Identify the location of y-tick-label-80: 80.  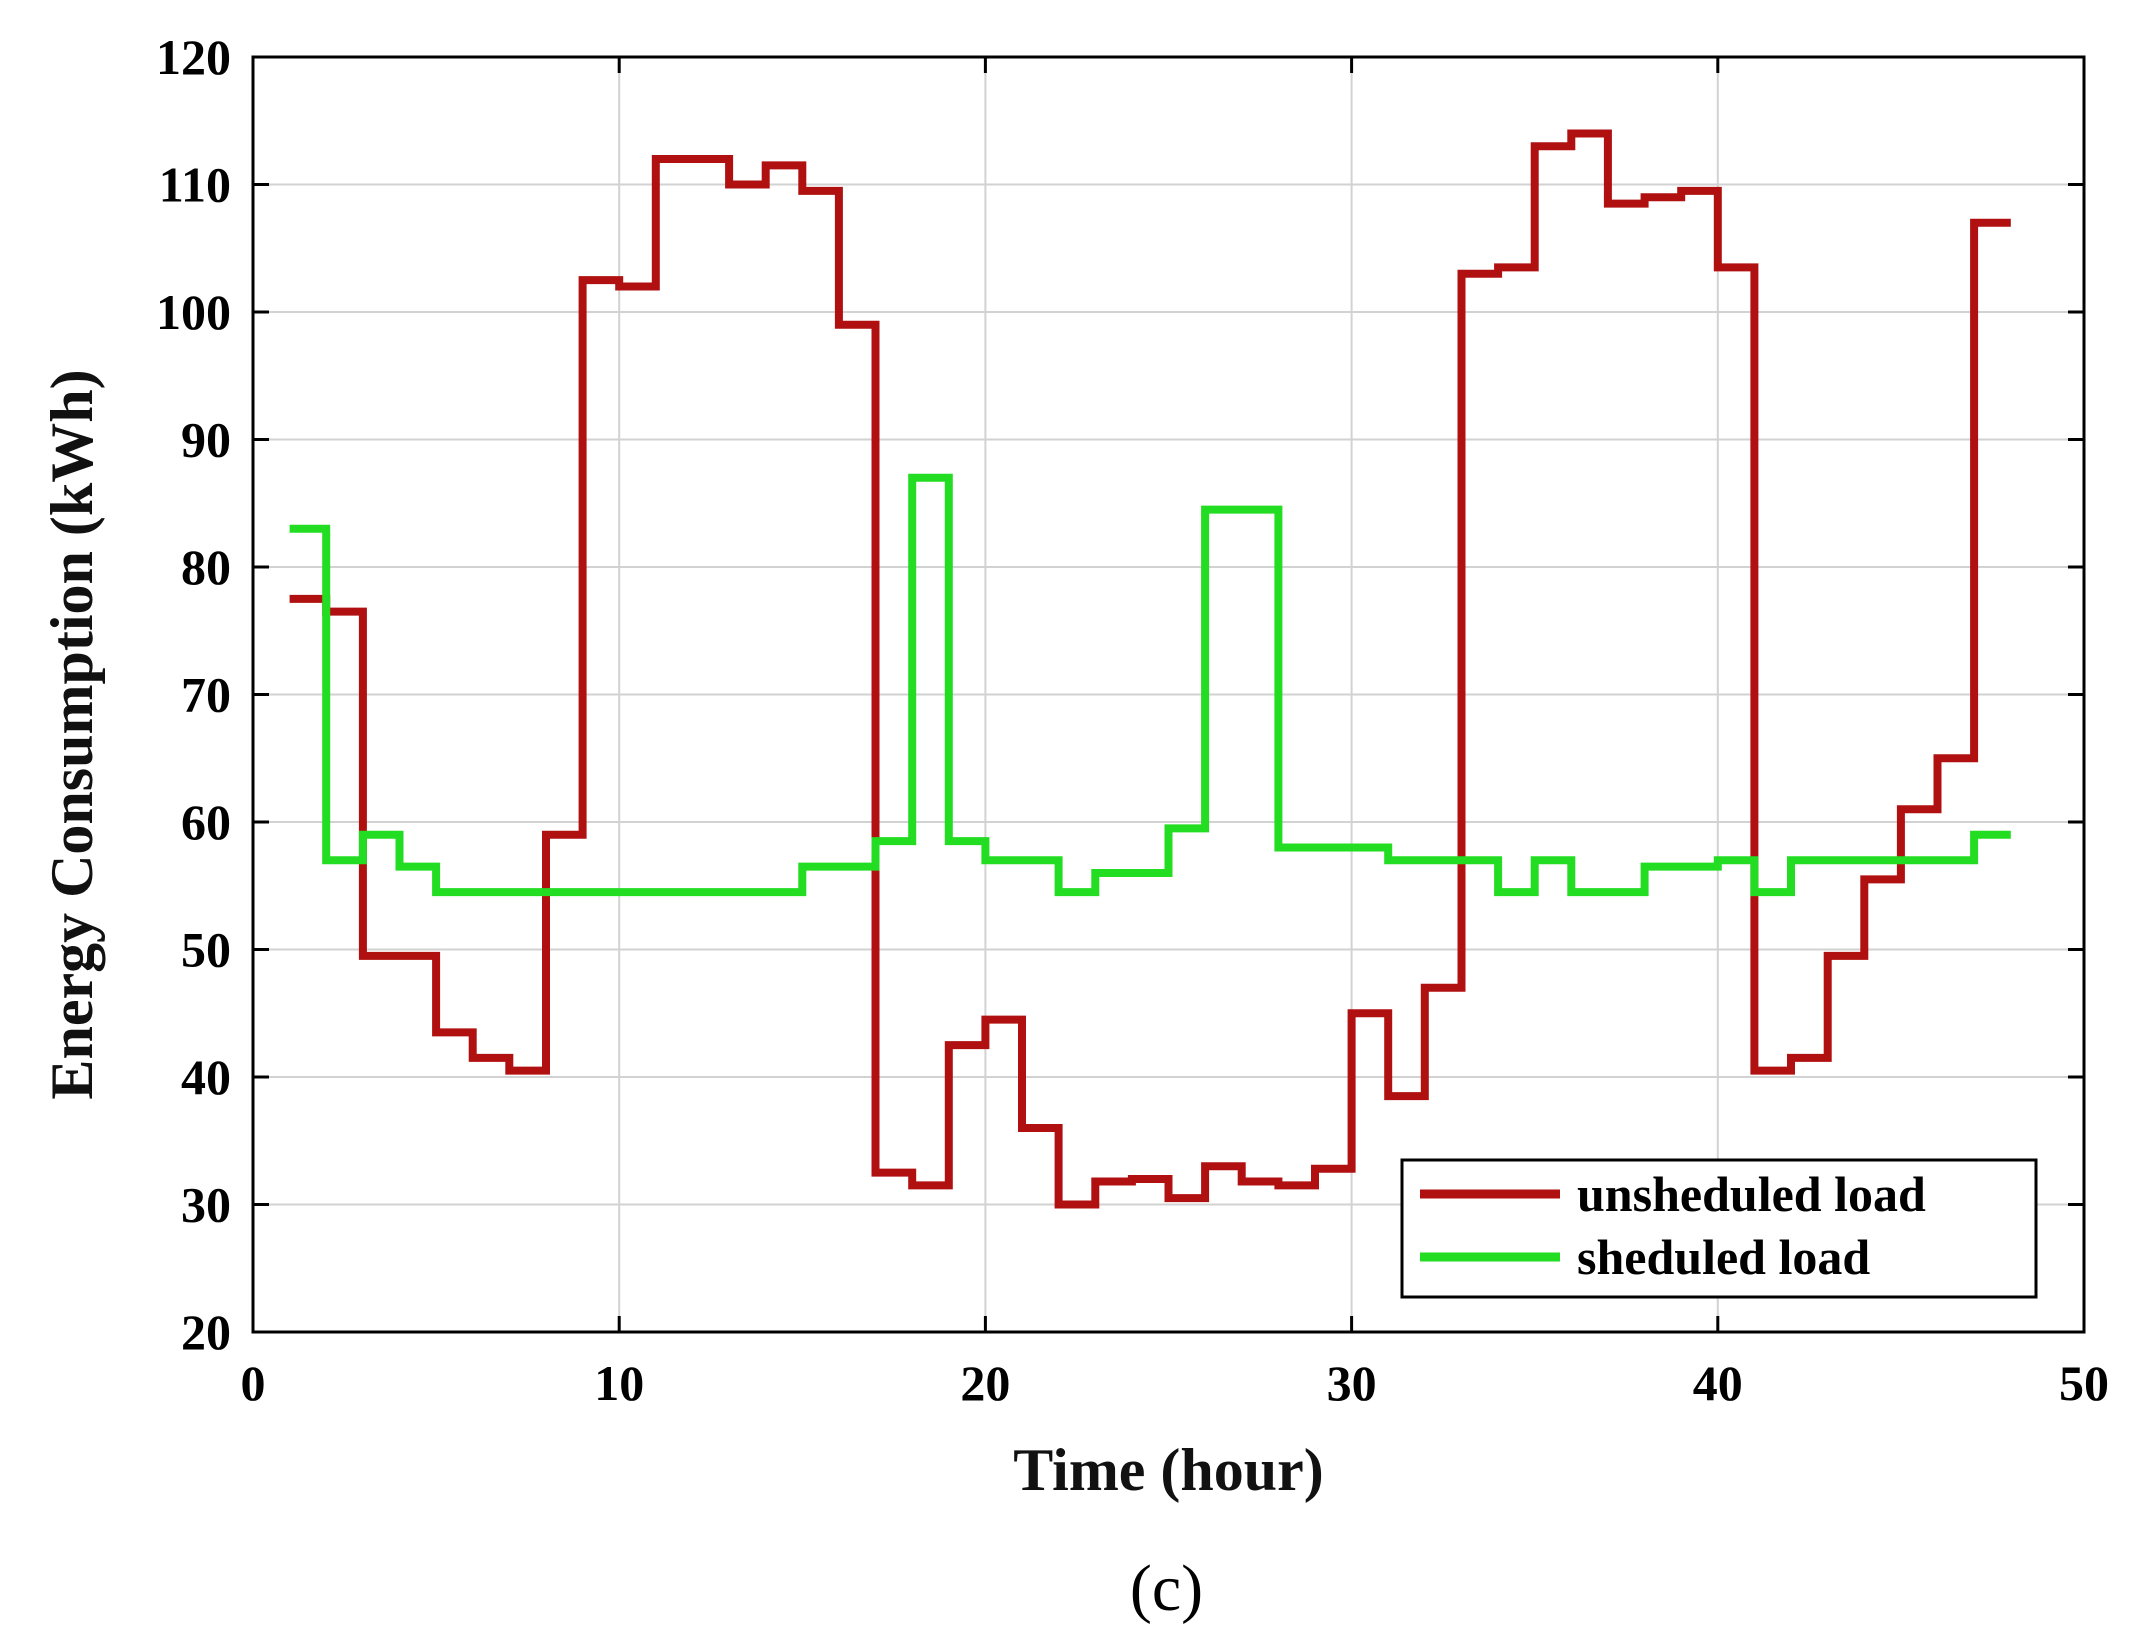
(206, 567).